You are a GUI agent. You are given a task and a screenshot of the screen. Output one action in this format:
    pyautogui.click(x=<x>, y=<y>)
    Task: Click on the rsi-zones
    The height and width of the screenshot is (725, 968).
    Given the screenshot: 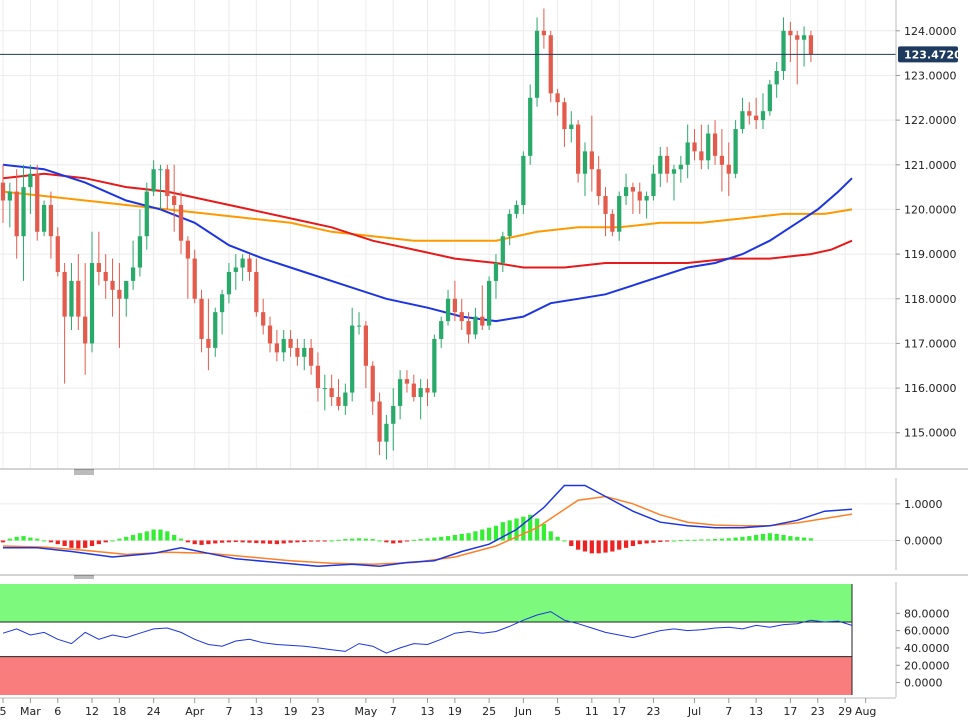 What is the action you would take?
    pyautogui.click(x=426, y=639)
    